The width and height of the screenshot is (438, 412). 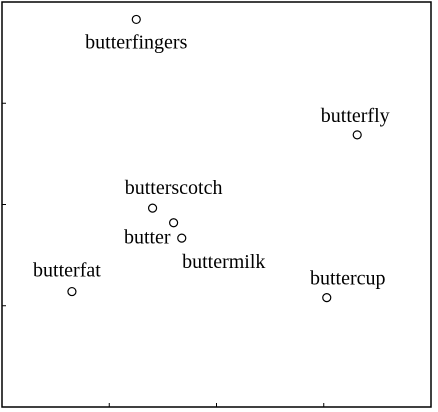 I want to click on data-point-butterfly, so click(x=357, y=135).